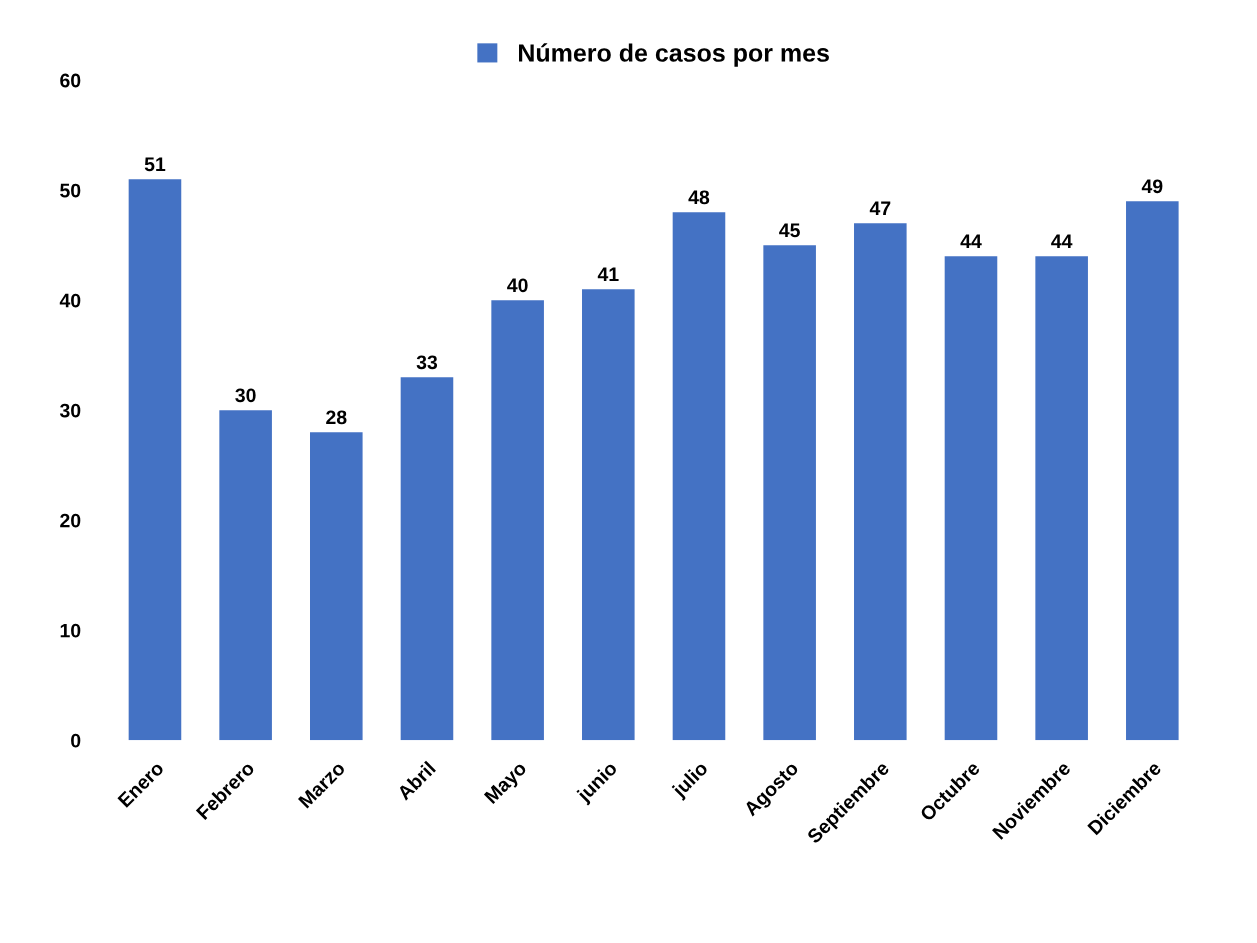  What do you see at coordinates (70, 520) in the screenshot?
I see `y-tick-label: 20` at bounding box center [70, 520].